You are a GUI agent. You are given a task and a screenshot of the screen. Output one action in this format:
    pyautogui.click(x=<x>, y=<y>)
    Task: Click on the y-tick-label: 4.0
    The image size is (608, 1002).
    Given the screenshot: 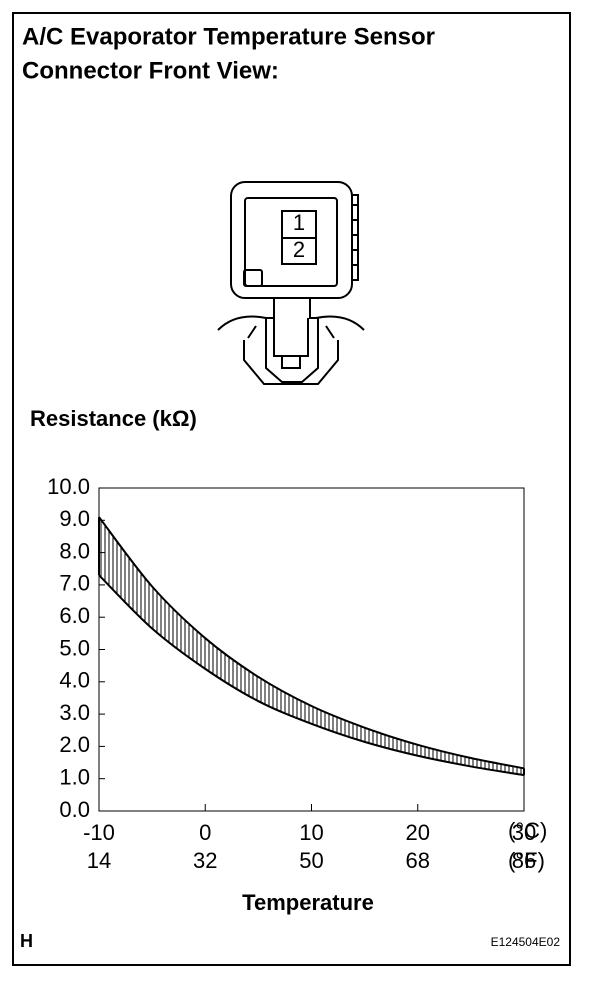 What is the action you would take?
    pyautogui.click(x=74, y=680)
    